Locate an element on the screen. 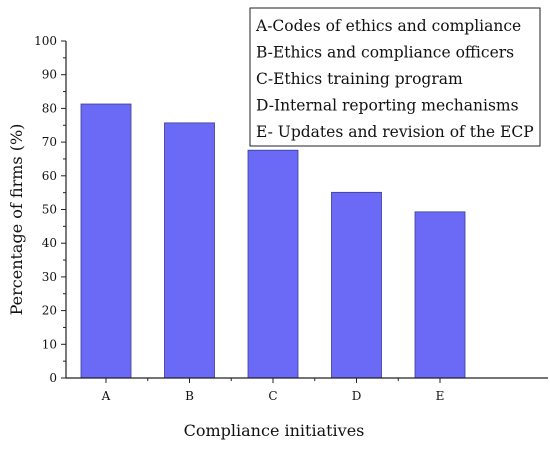 The image size is (550, 454). x-tick-label: B is located at coordinates (189, 396).